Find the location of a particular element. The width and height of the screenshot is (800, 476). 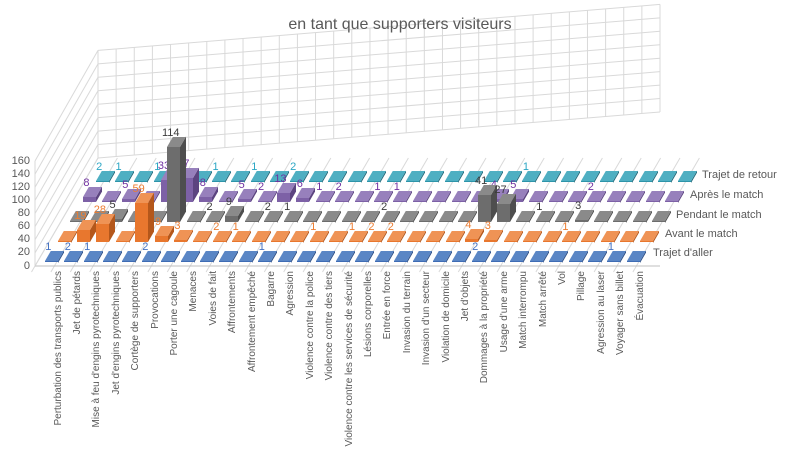

legend-item-Après le match: Après le match is located at coordinates (727, 195).